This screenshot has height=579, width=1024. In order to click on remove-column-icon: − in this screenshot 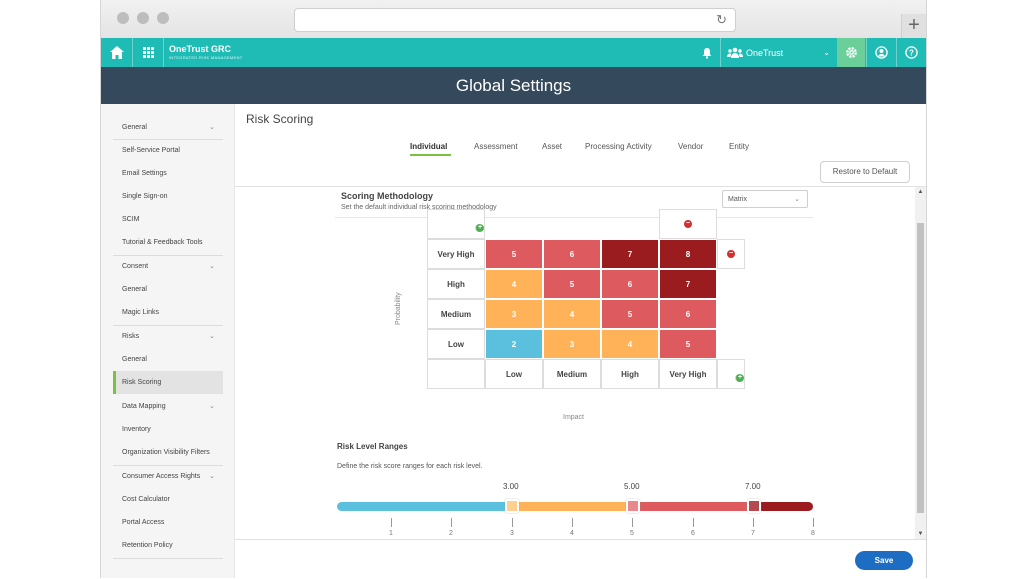, I will do `click(688, 224)`.